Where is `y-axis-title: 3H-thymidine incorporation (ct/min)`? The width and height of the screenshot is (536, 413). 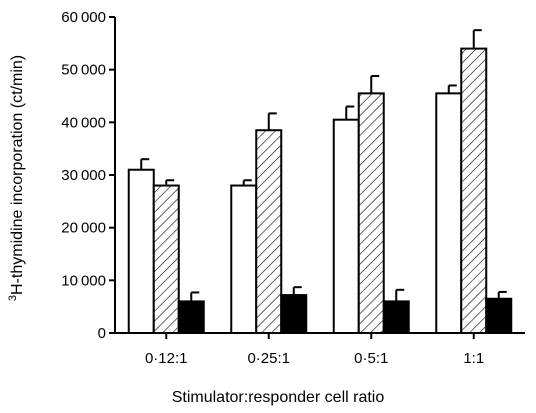 y-axis-title: 3H-thymidine incorporation (ct/min) is located at coordinates (16, 178).